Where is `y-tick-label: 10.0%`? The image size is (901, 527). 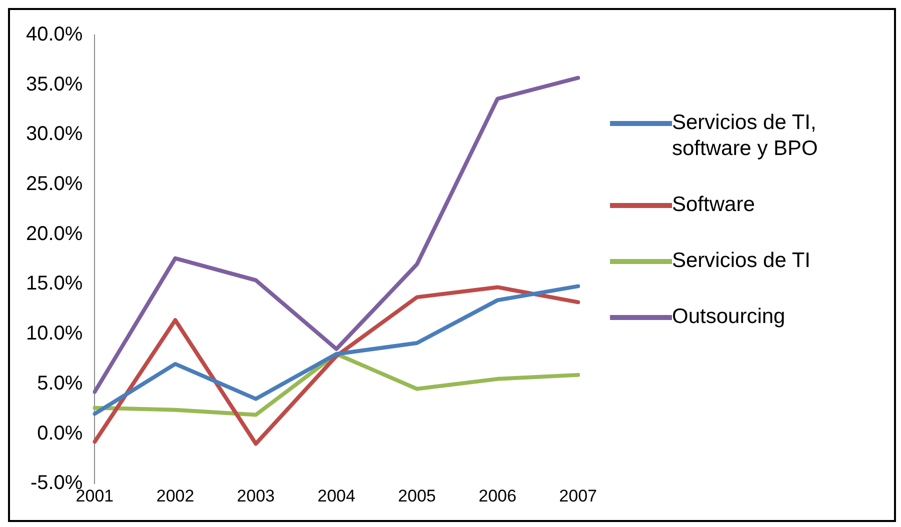
y-tick-label: 10.0% is located at coordinates (54, 333).